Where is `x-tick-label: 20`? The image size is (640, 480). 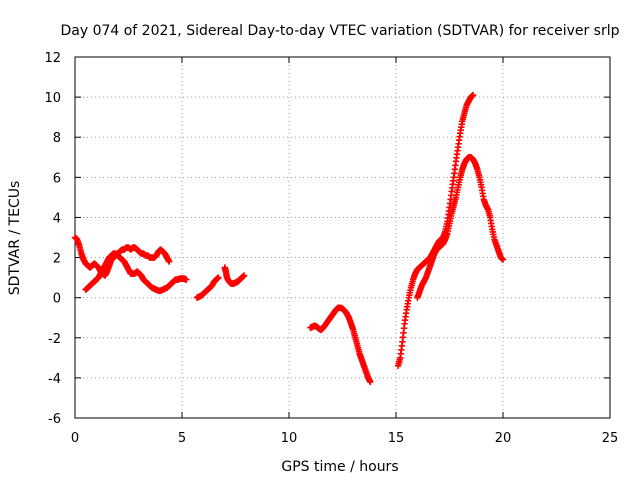 x-tick-label: 20 is located at coordinates (503, 438).